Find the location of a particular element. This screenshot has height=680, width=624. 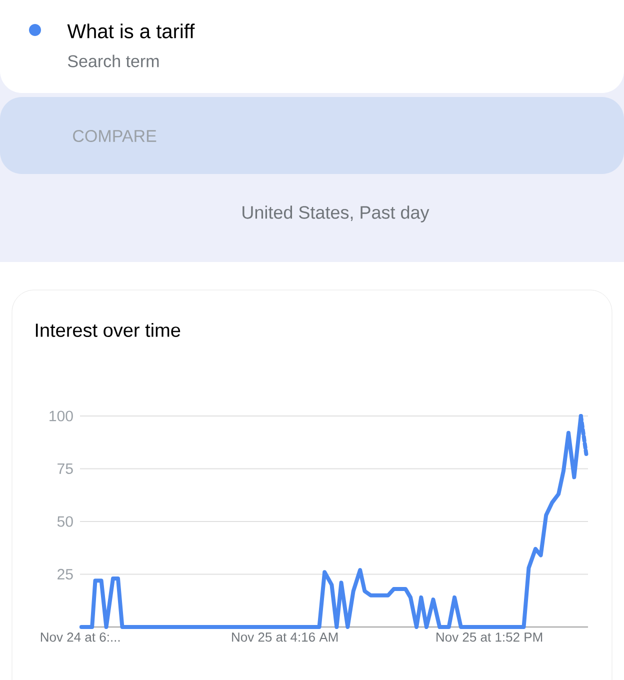

y-tick-label: 25 is located at coordinates (65, 574).